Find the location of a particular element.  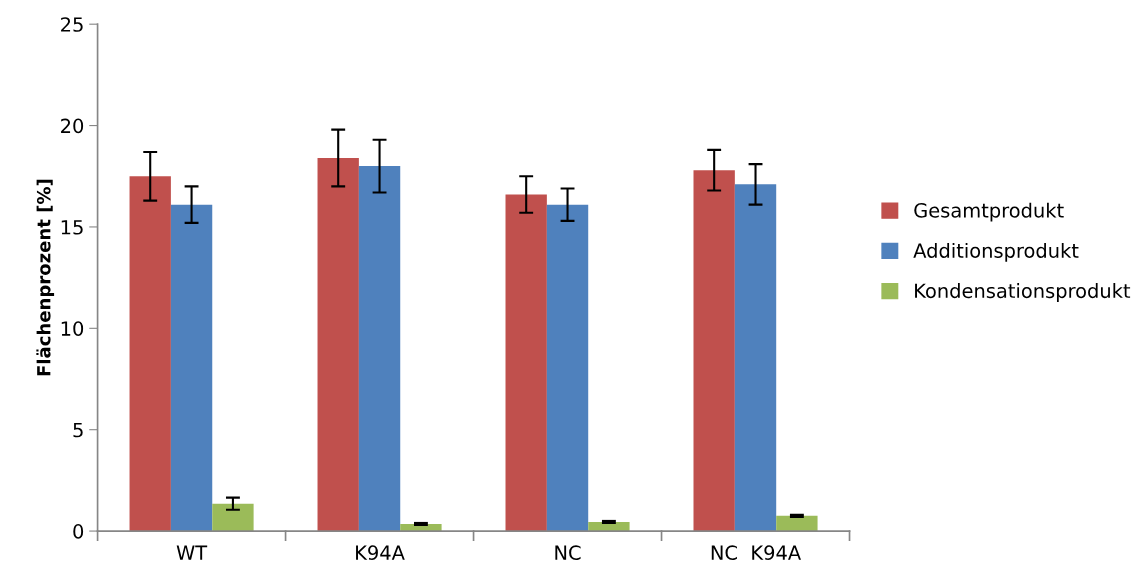

x-tick-label: NC K94A is located at coordinates (756, 553).